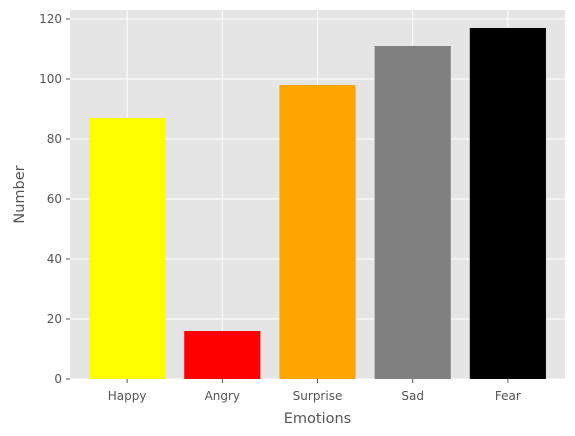 This screenshot has height=436, width=575. Describe the element at coordinates (50, 19) in the screenshot. I see `y-tick-label: 120` at that location.